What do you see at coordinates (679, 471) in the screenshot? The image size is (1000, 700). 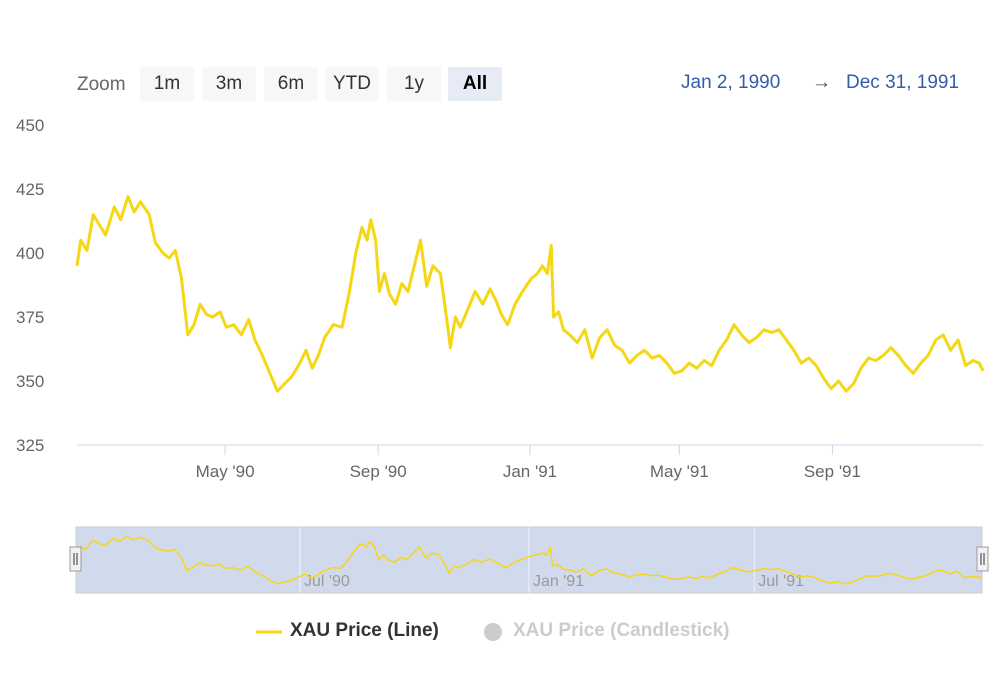 I see `x-tick-label: May '91` at bounding box center [679, 471].